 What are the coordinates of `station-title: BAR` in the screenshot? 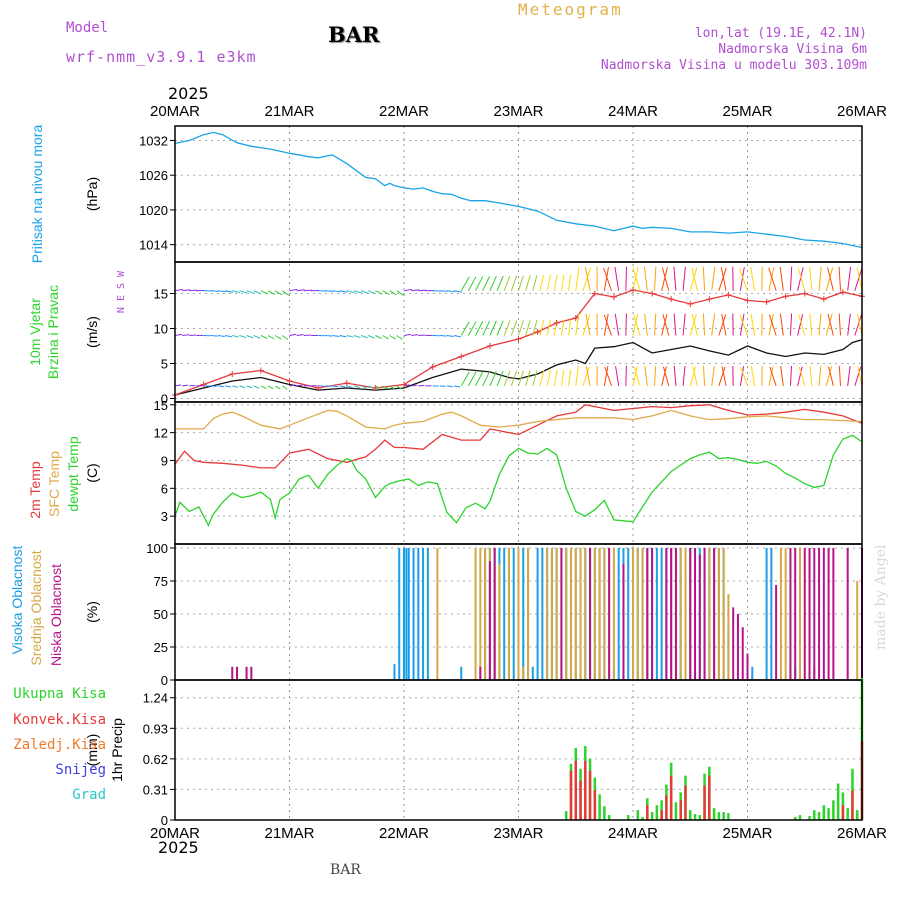 It's located at (354, 34).